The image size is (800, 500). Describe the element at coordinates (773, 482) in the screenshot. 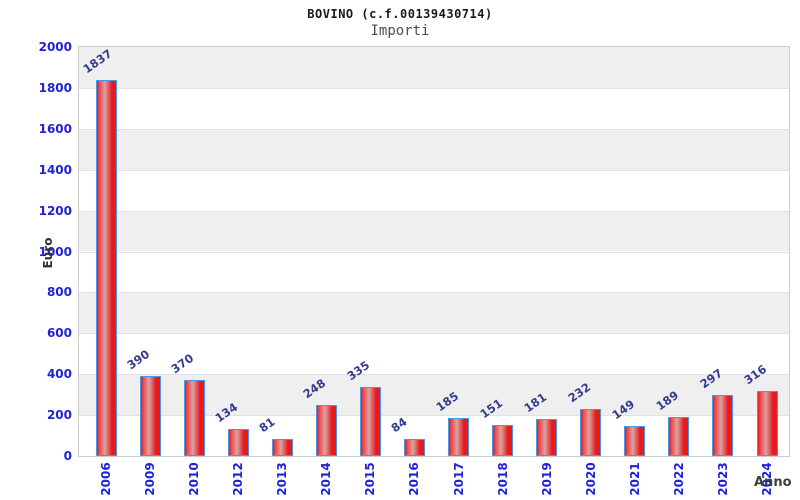

I see `x-axis-title: Anno` at that location.